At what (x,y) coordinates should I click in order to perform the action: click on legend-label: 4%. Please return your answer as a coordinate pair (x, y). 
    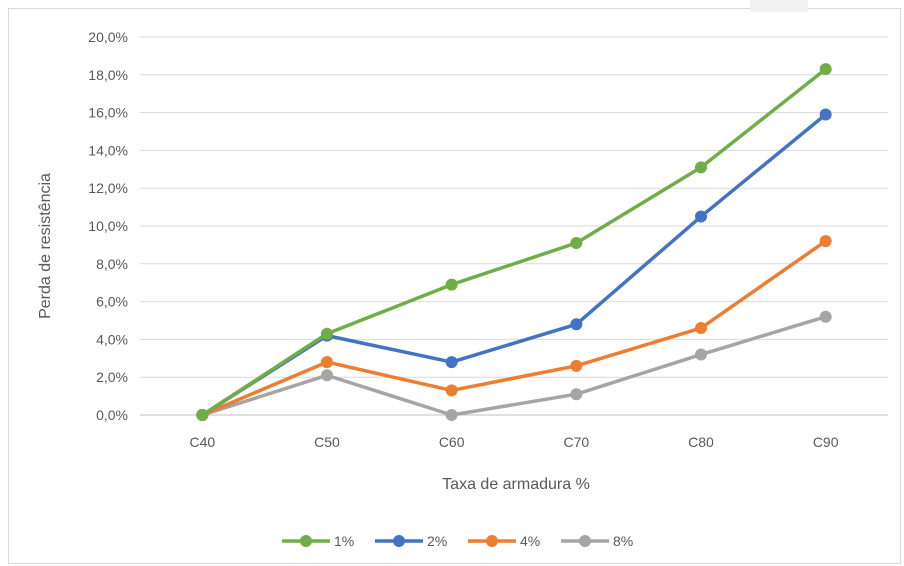
    Looking at the image, I should click on (530, 541).